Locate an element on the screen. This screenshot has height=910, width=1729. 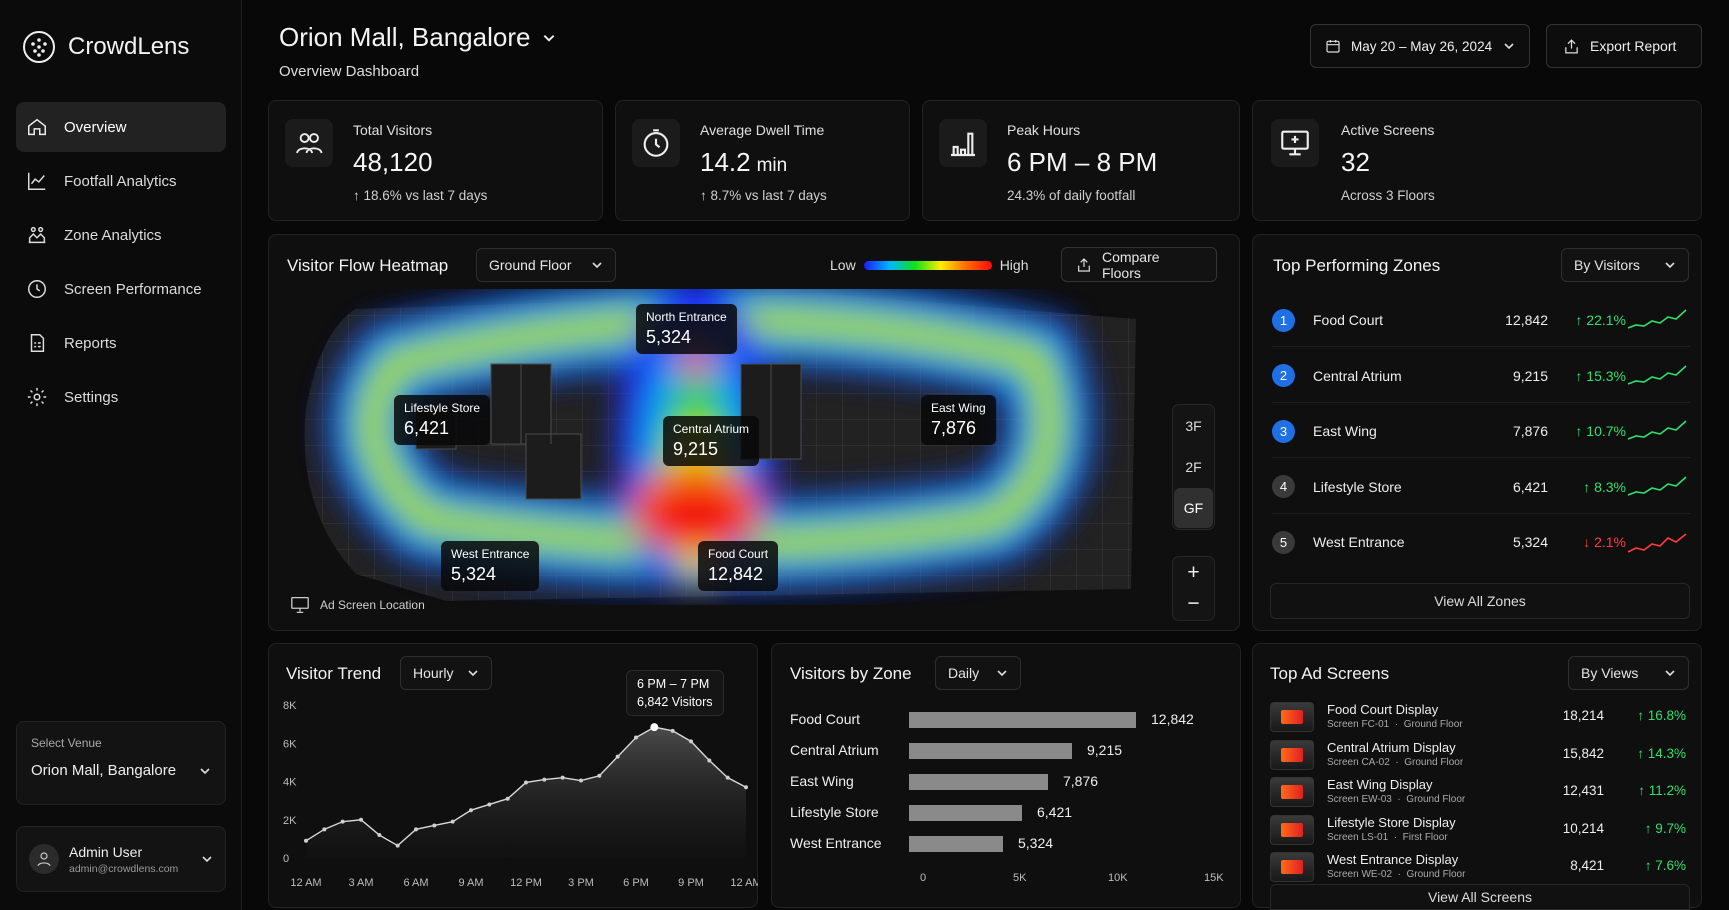
screen-meta: Screen EW-03 · Ground Floor is located at coordinates (1396, 799).